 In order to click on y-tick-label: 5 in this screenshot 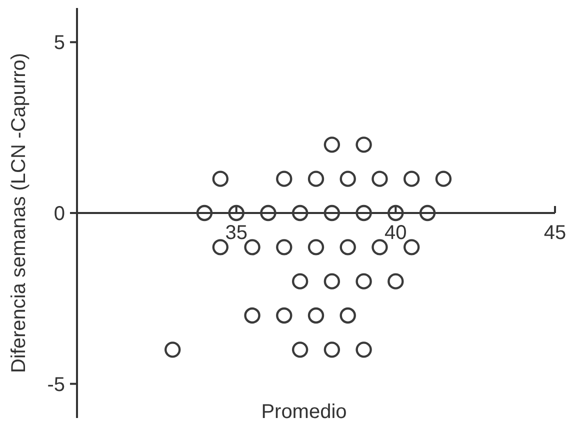, I will do `click(59, 43)`.